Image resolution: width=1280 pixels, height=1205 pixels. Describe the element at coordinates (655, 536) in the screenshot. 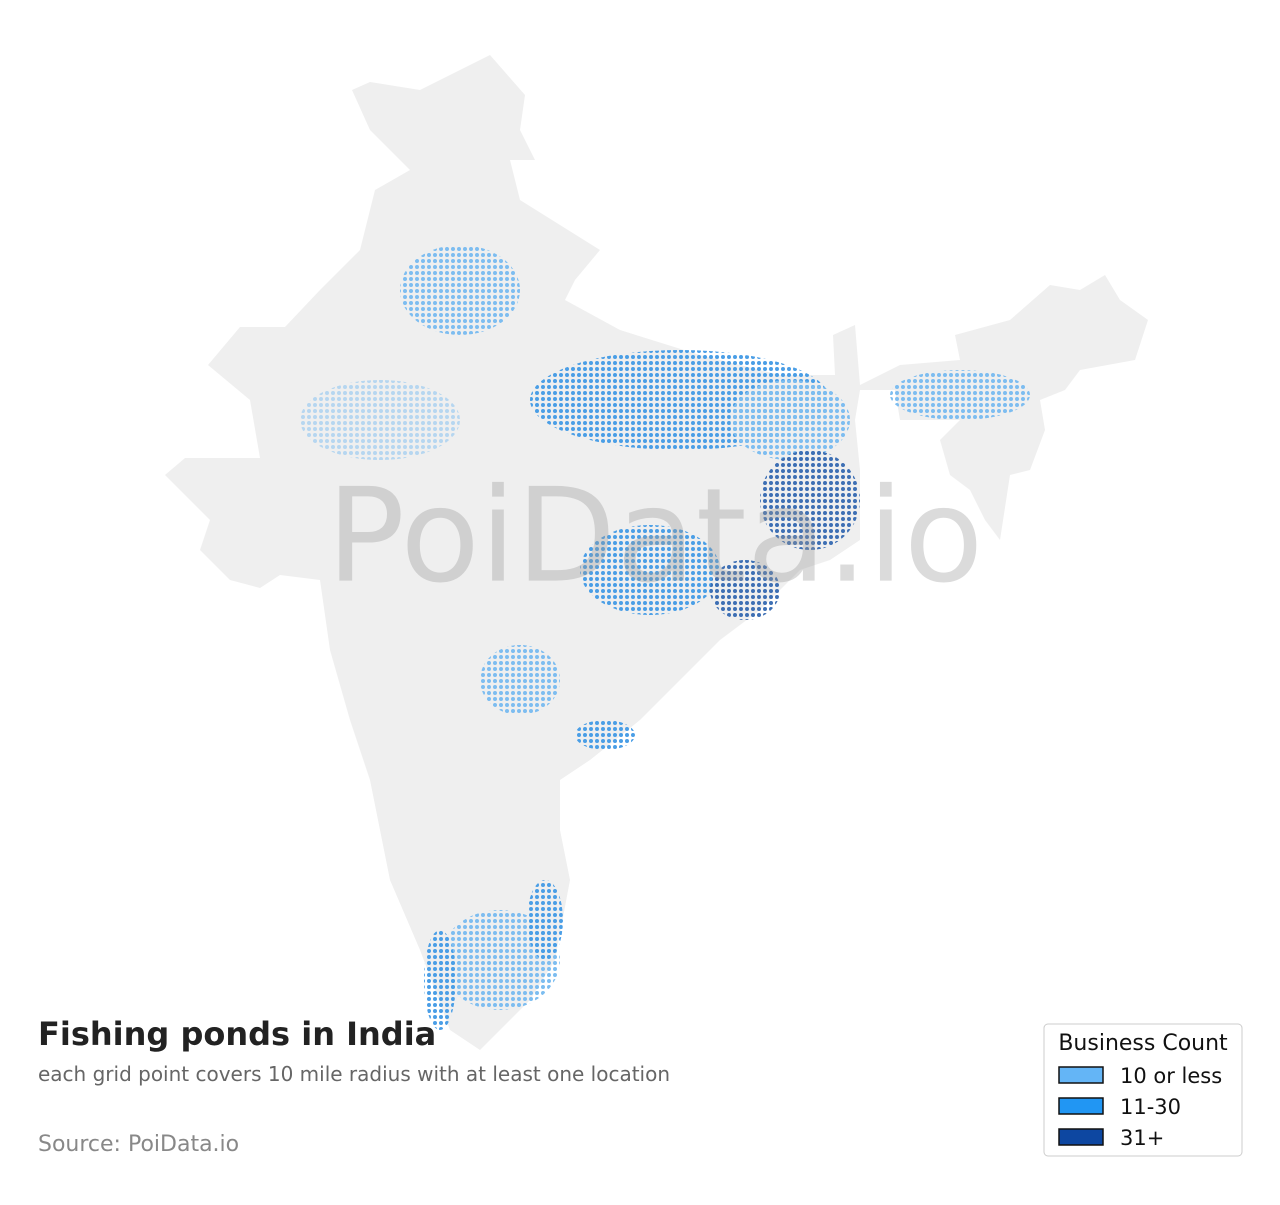

I see `watermark: PoiData.io` at that location.